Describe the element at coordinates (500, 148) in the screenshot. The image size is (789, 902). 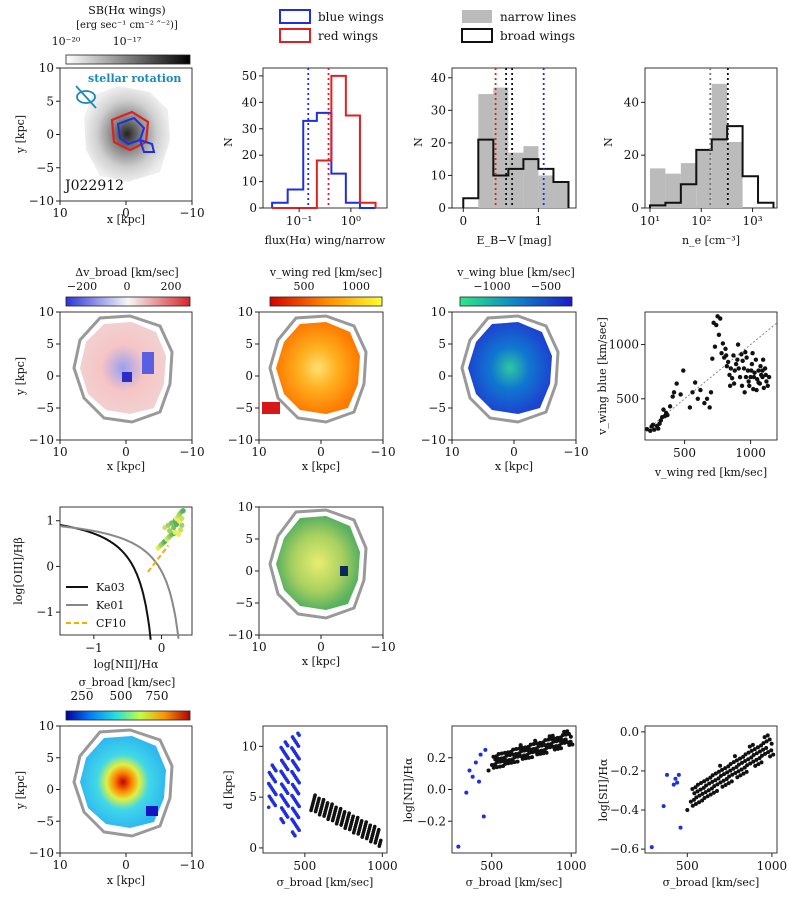
I see `hist-ebv-marks: 0 10 20 30 40 0 1` at that location.